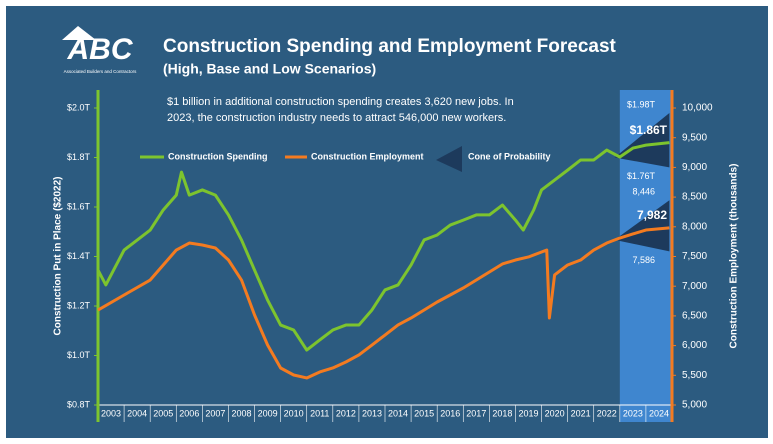  I want to click on cone-high-label: $1.98T, so click(641, 104).